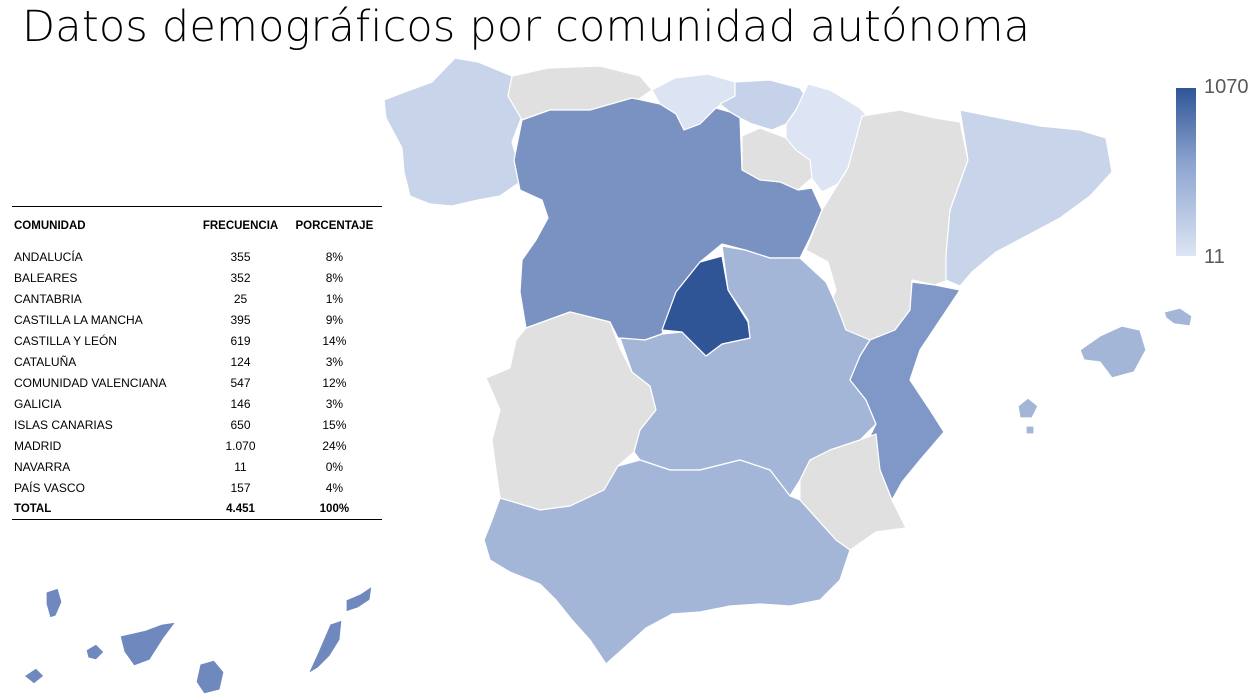 The height and width of the screenshot is (698, 1260). I want to click on cell-comunidad: COMUNIDAD VALENCIANA, so click(90, 382).